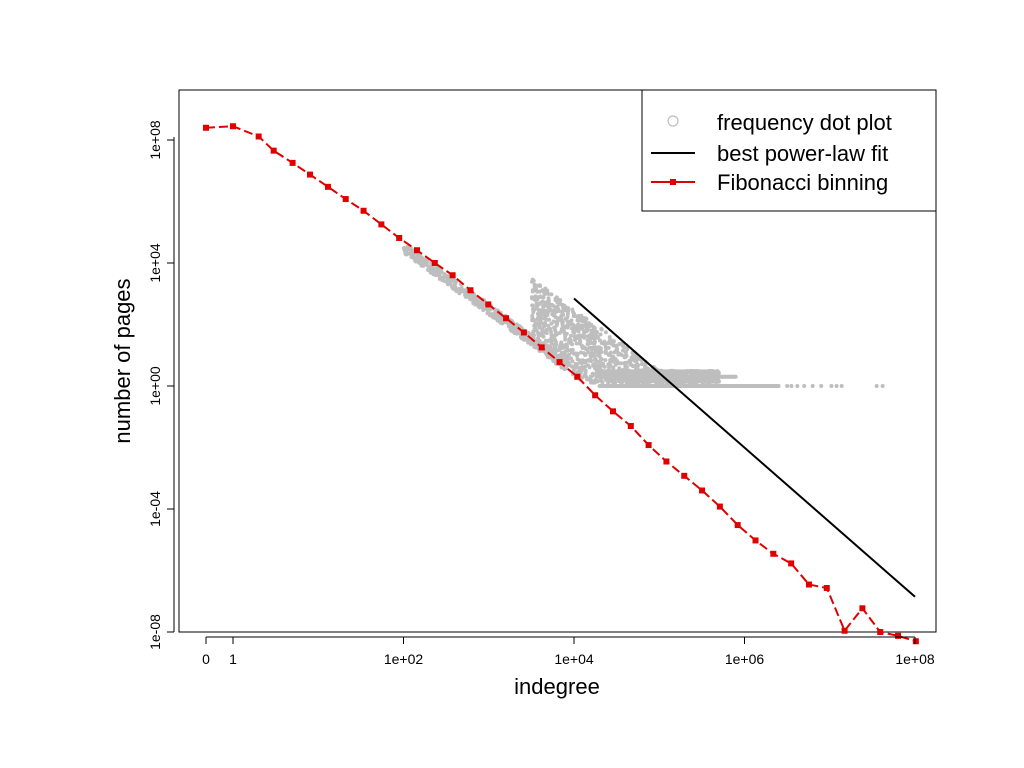  Describe the element at coordinates (802, 182) in the screenshot. I see `legend-label-fibonacci-binning: Fibonacci binning` at that location.